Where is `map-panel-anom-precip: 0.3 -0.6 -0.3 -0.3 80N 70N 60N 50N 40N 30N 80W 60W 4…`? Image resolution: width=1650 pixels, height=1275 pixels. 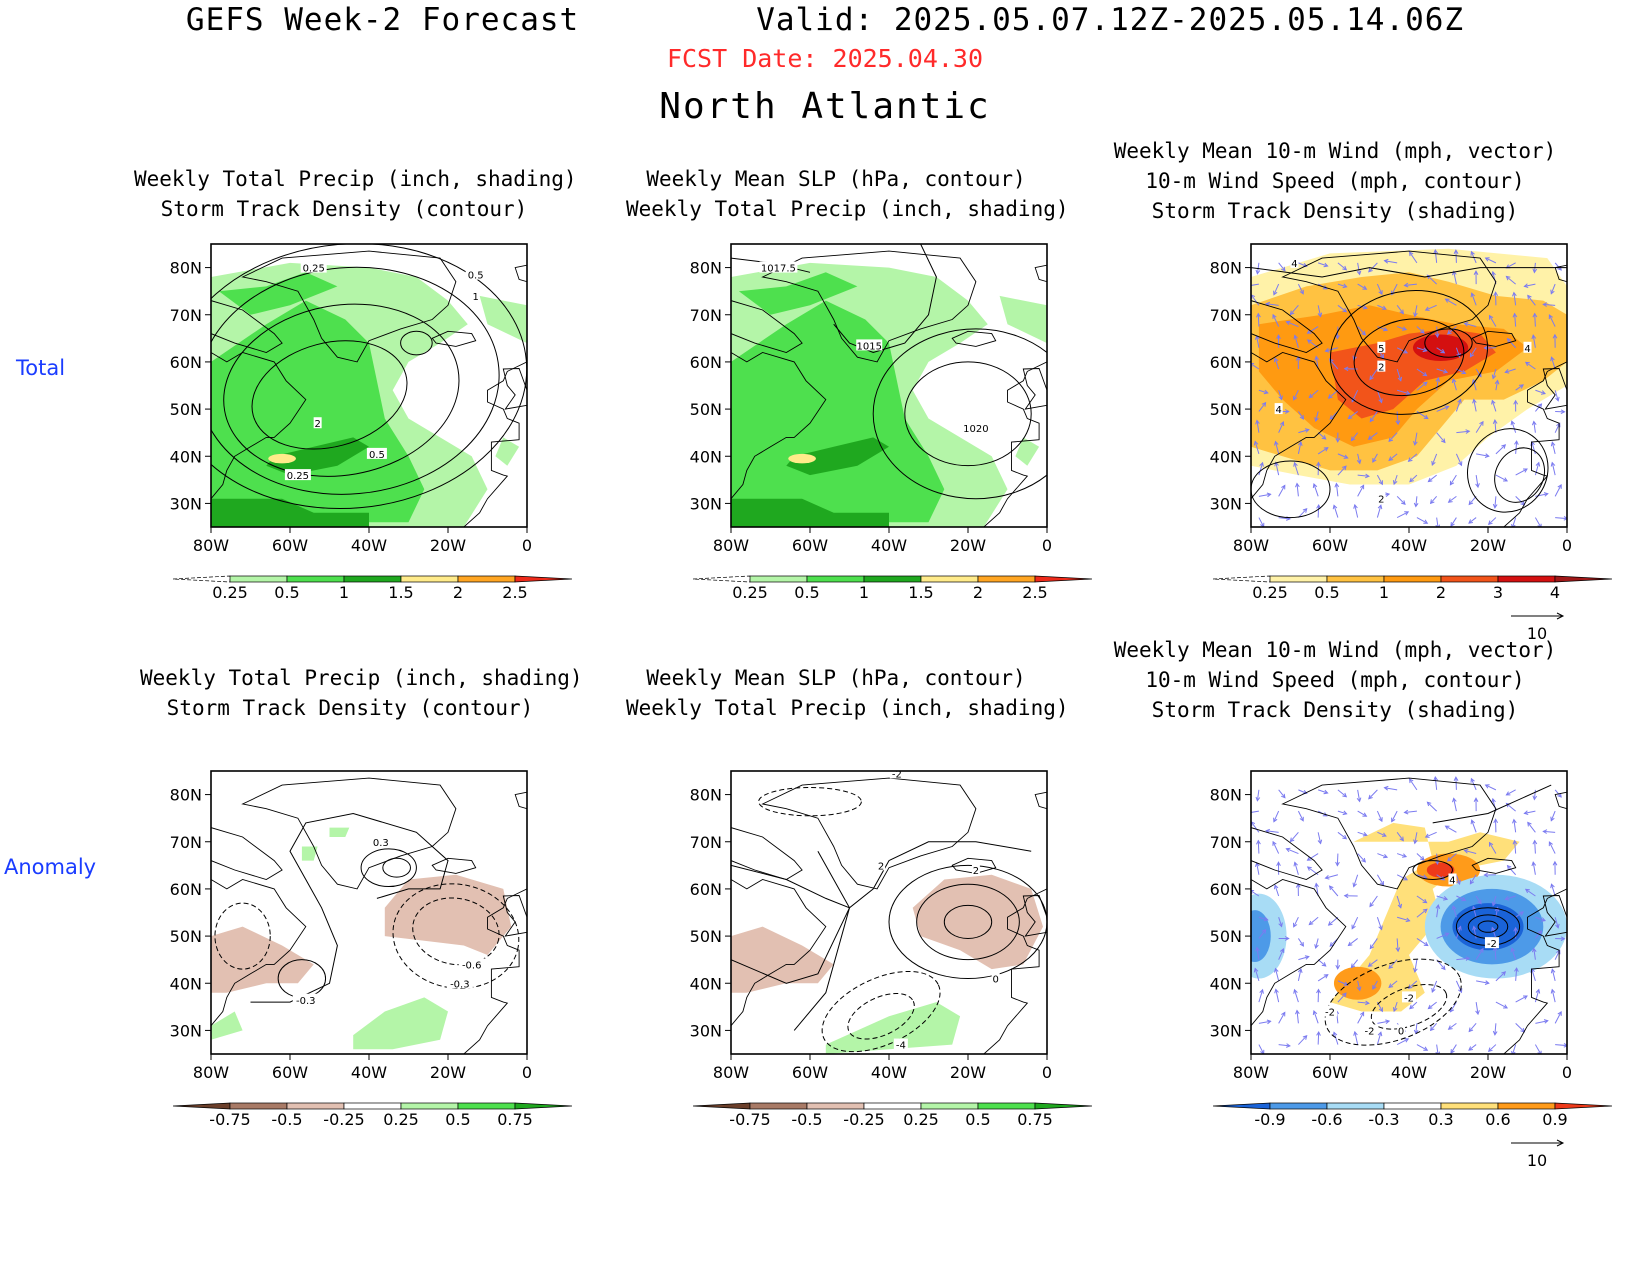
map-panel-anom-precip: 0.3 -0.6 -0.3 -0.3 80N 70N 60N 50N 40N 30N 80W 60W 4… is located at coordinates (371, 949).